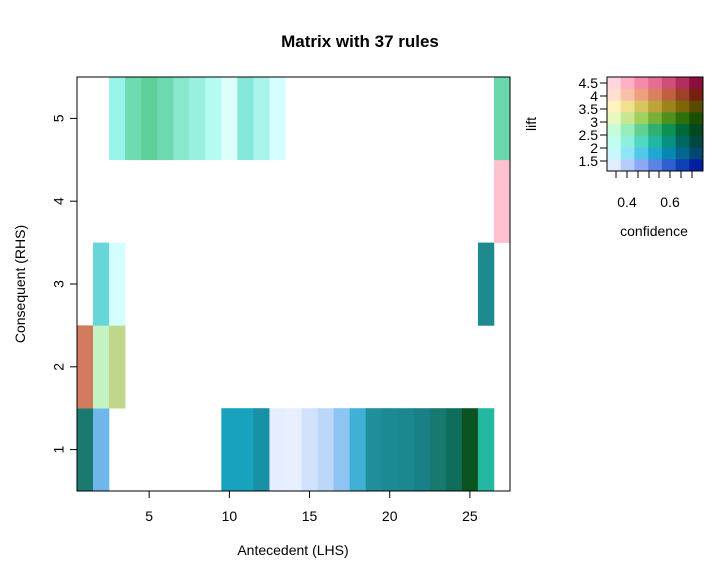 The width and height of the screenshot is (722, 568). What do you see at coordinates (360, 41) in the screenshot?
I see `chart-title: Matrix with 37 rules` at bounding box center [360, 41].